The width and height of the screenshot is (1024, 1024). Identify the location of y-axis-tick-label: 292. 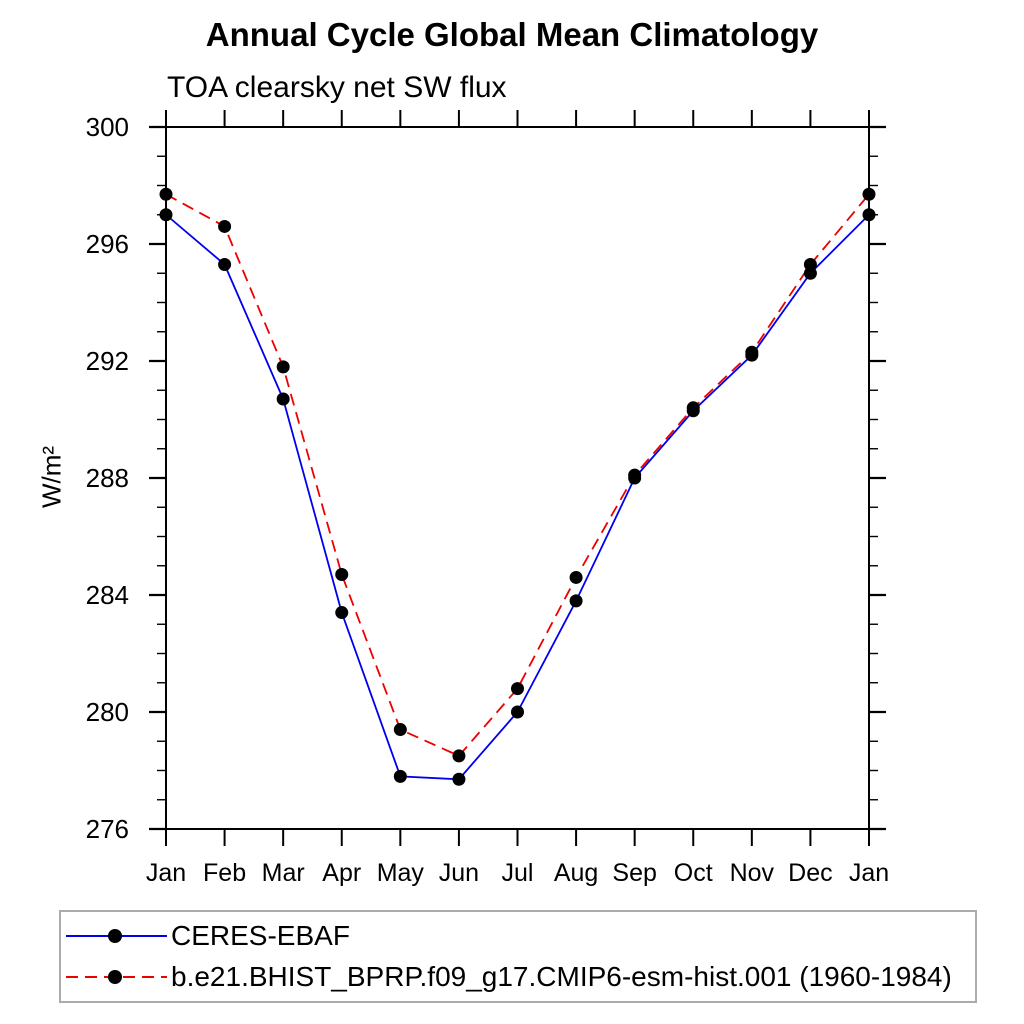
(107, 361).